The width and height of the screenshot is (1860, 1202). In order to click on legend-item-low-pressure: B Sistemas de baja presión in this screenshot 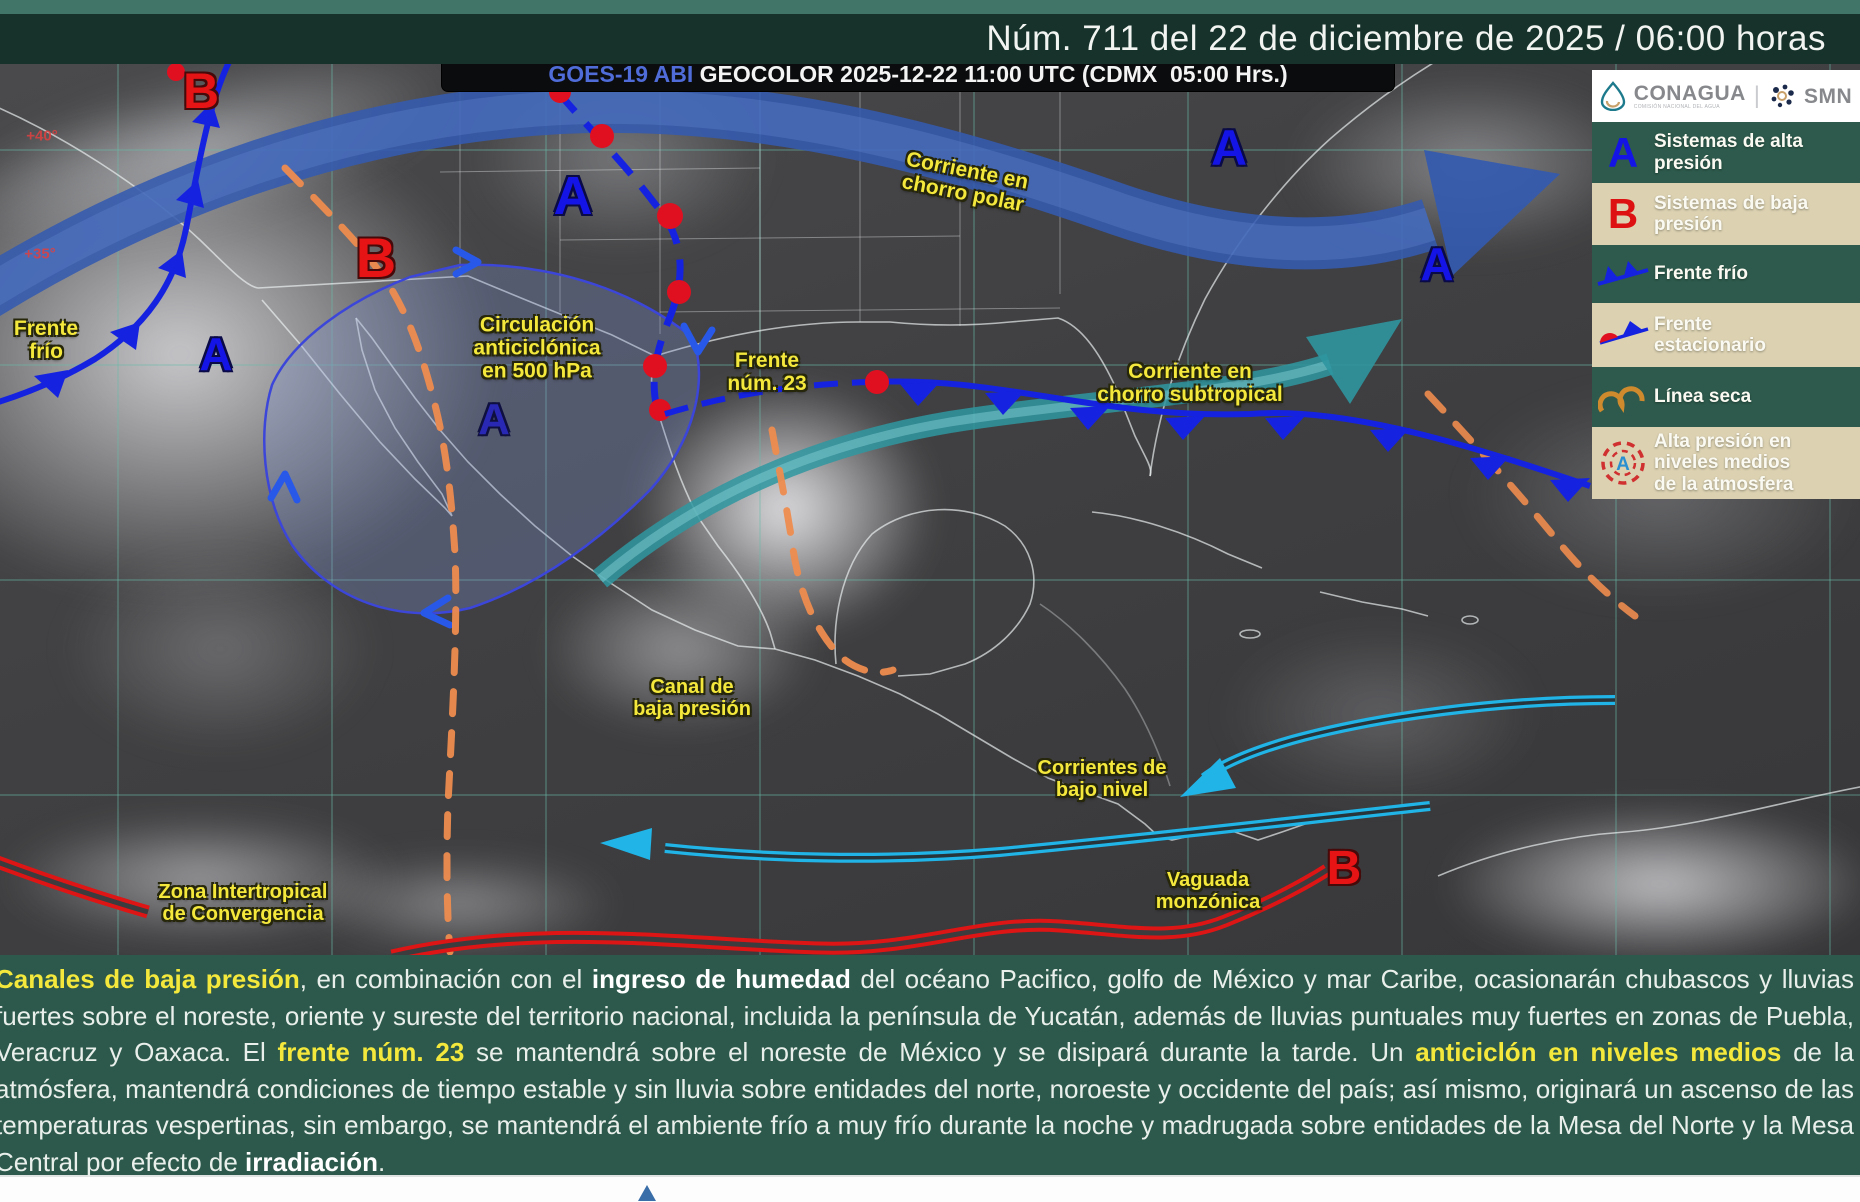, I will do `click(1726, 214)`.